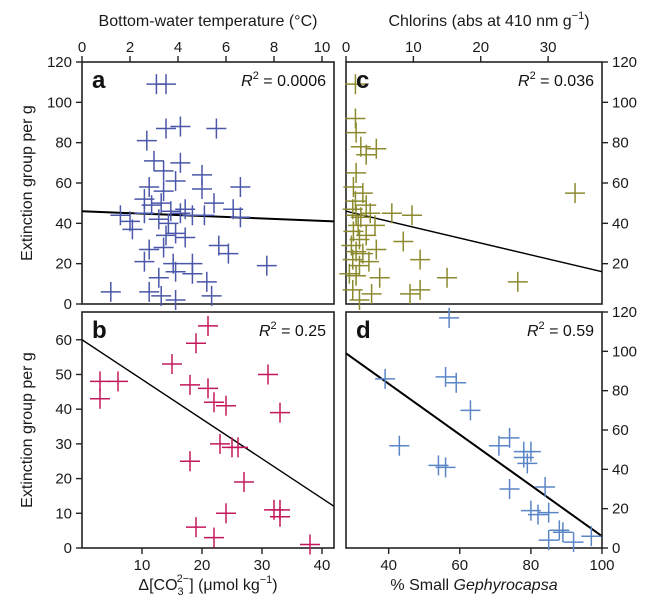 This screenshot has height=600, width=646. Describe the element at coordinates (292, 81) in the screenshot. I see `r-squared-value: = 0.0006` at that location.